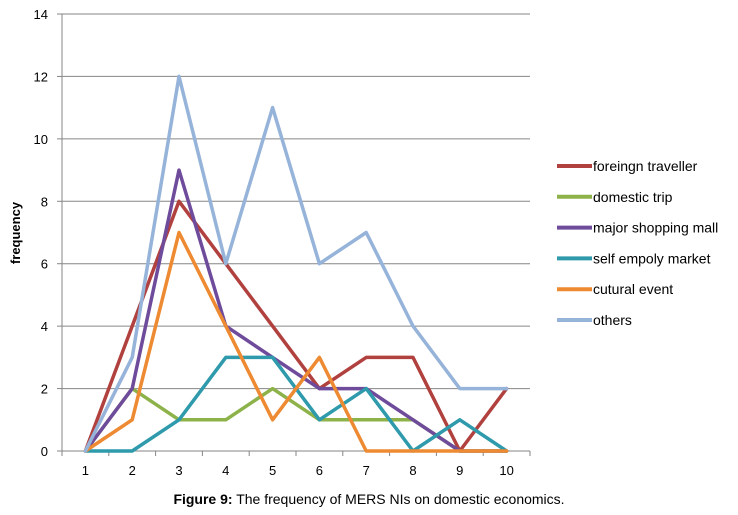 Image resolution: width=738 pixels, height=515 pixels. Describe the element at coordinates (44, 264) in the screenshot. I see `y-tick-label: 6` at that location.